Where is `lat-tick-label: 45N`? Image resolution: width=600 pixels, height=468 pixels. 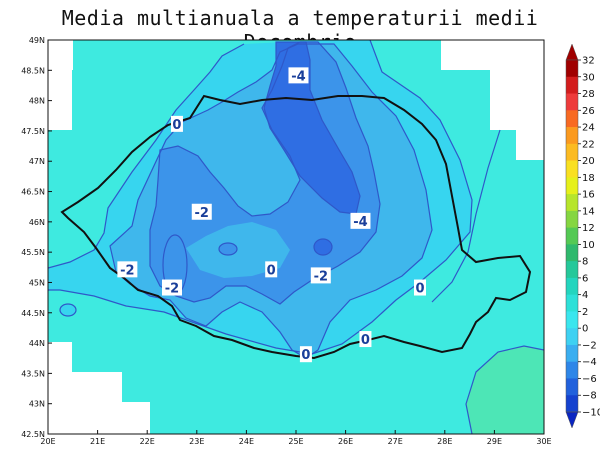 lat-tick-label: 45N is located at coordinates (37, 282).